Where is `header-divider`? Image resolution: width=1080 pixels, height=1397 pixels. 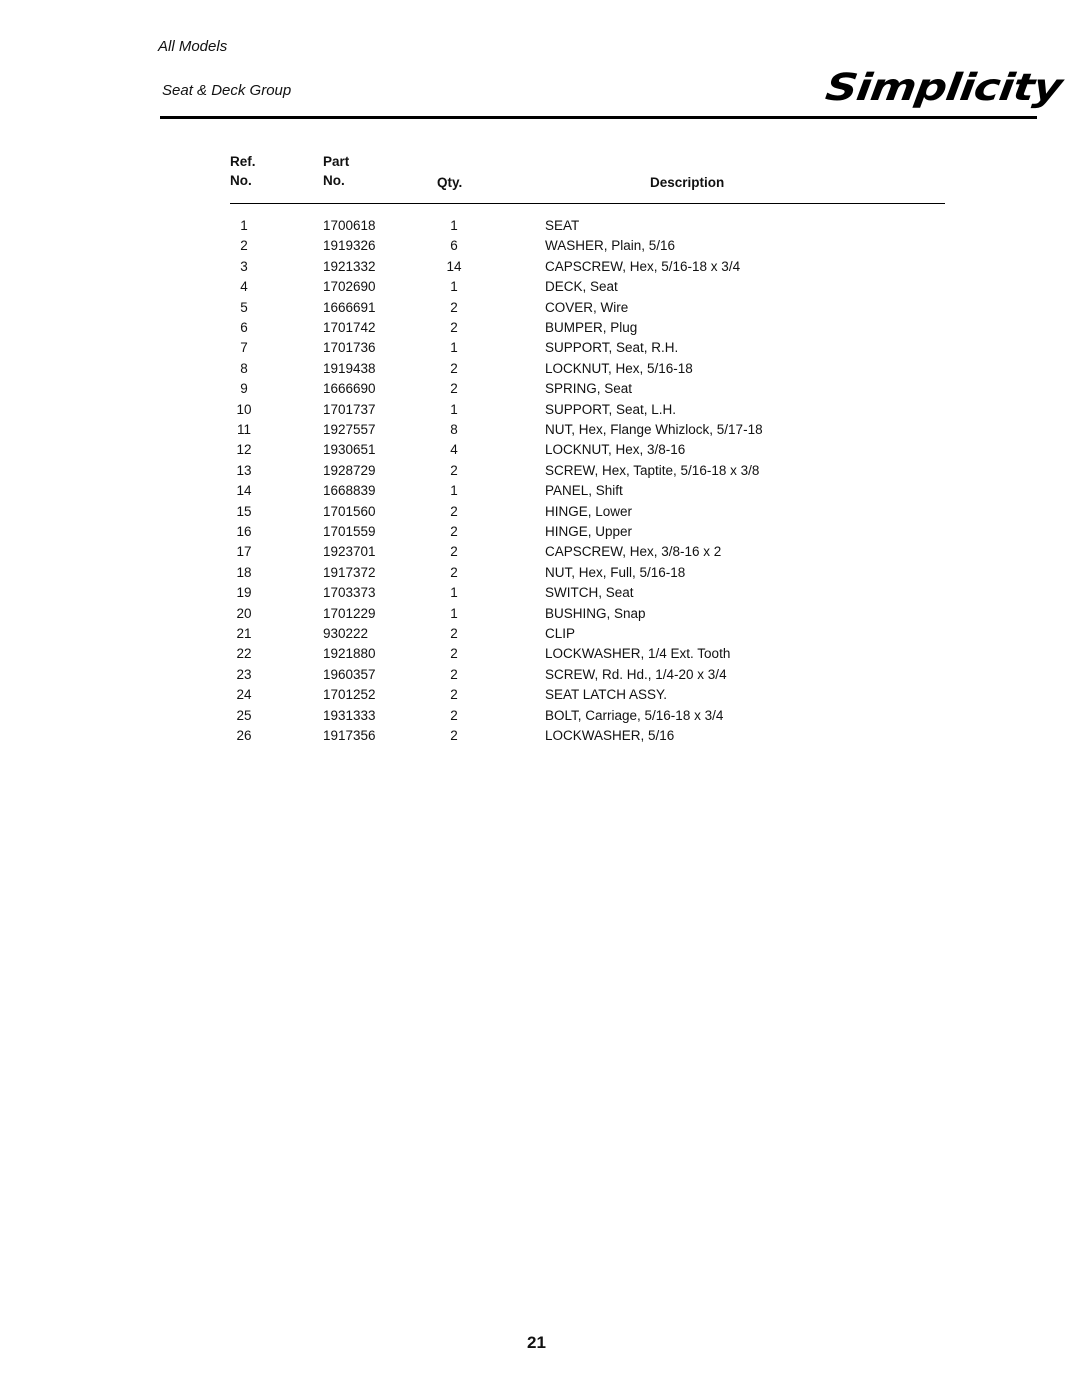
header-divider is located at coordinates (587, 203).